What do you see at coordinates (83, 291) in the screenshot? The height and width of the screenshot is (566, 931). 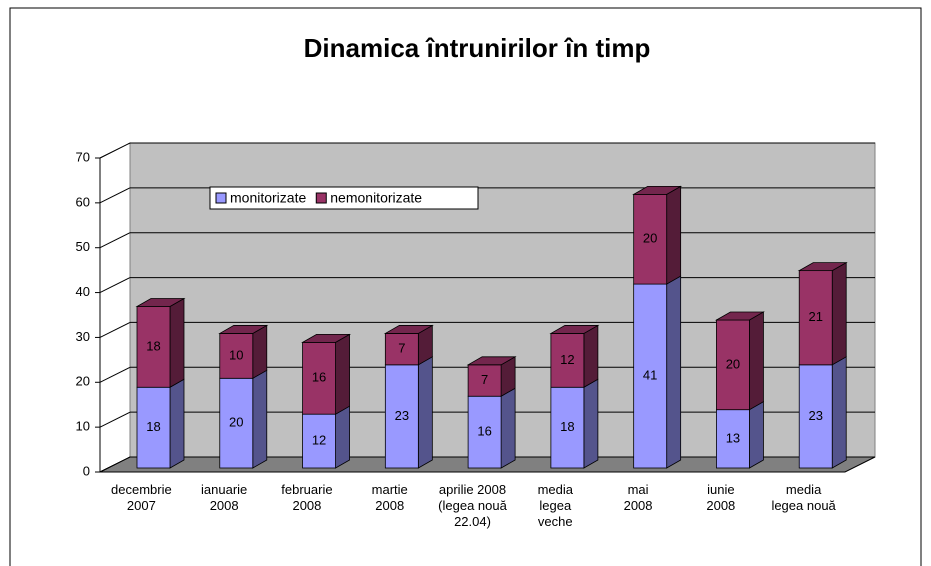 I see `y-tick-label: 40` at bounding box center [83, 291].